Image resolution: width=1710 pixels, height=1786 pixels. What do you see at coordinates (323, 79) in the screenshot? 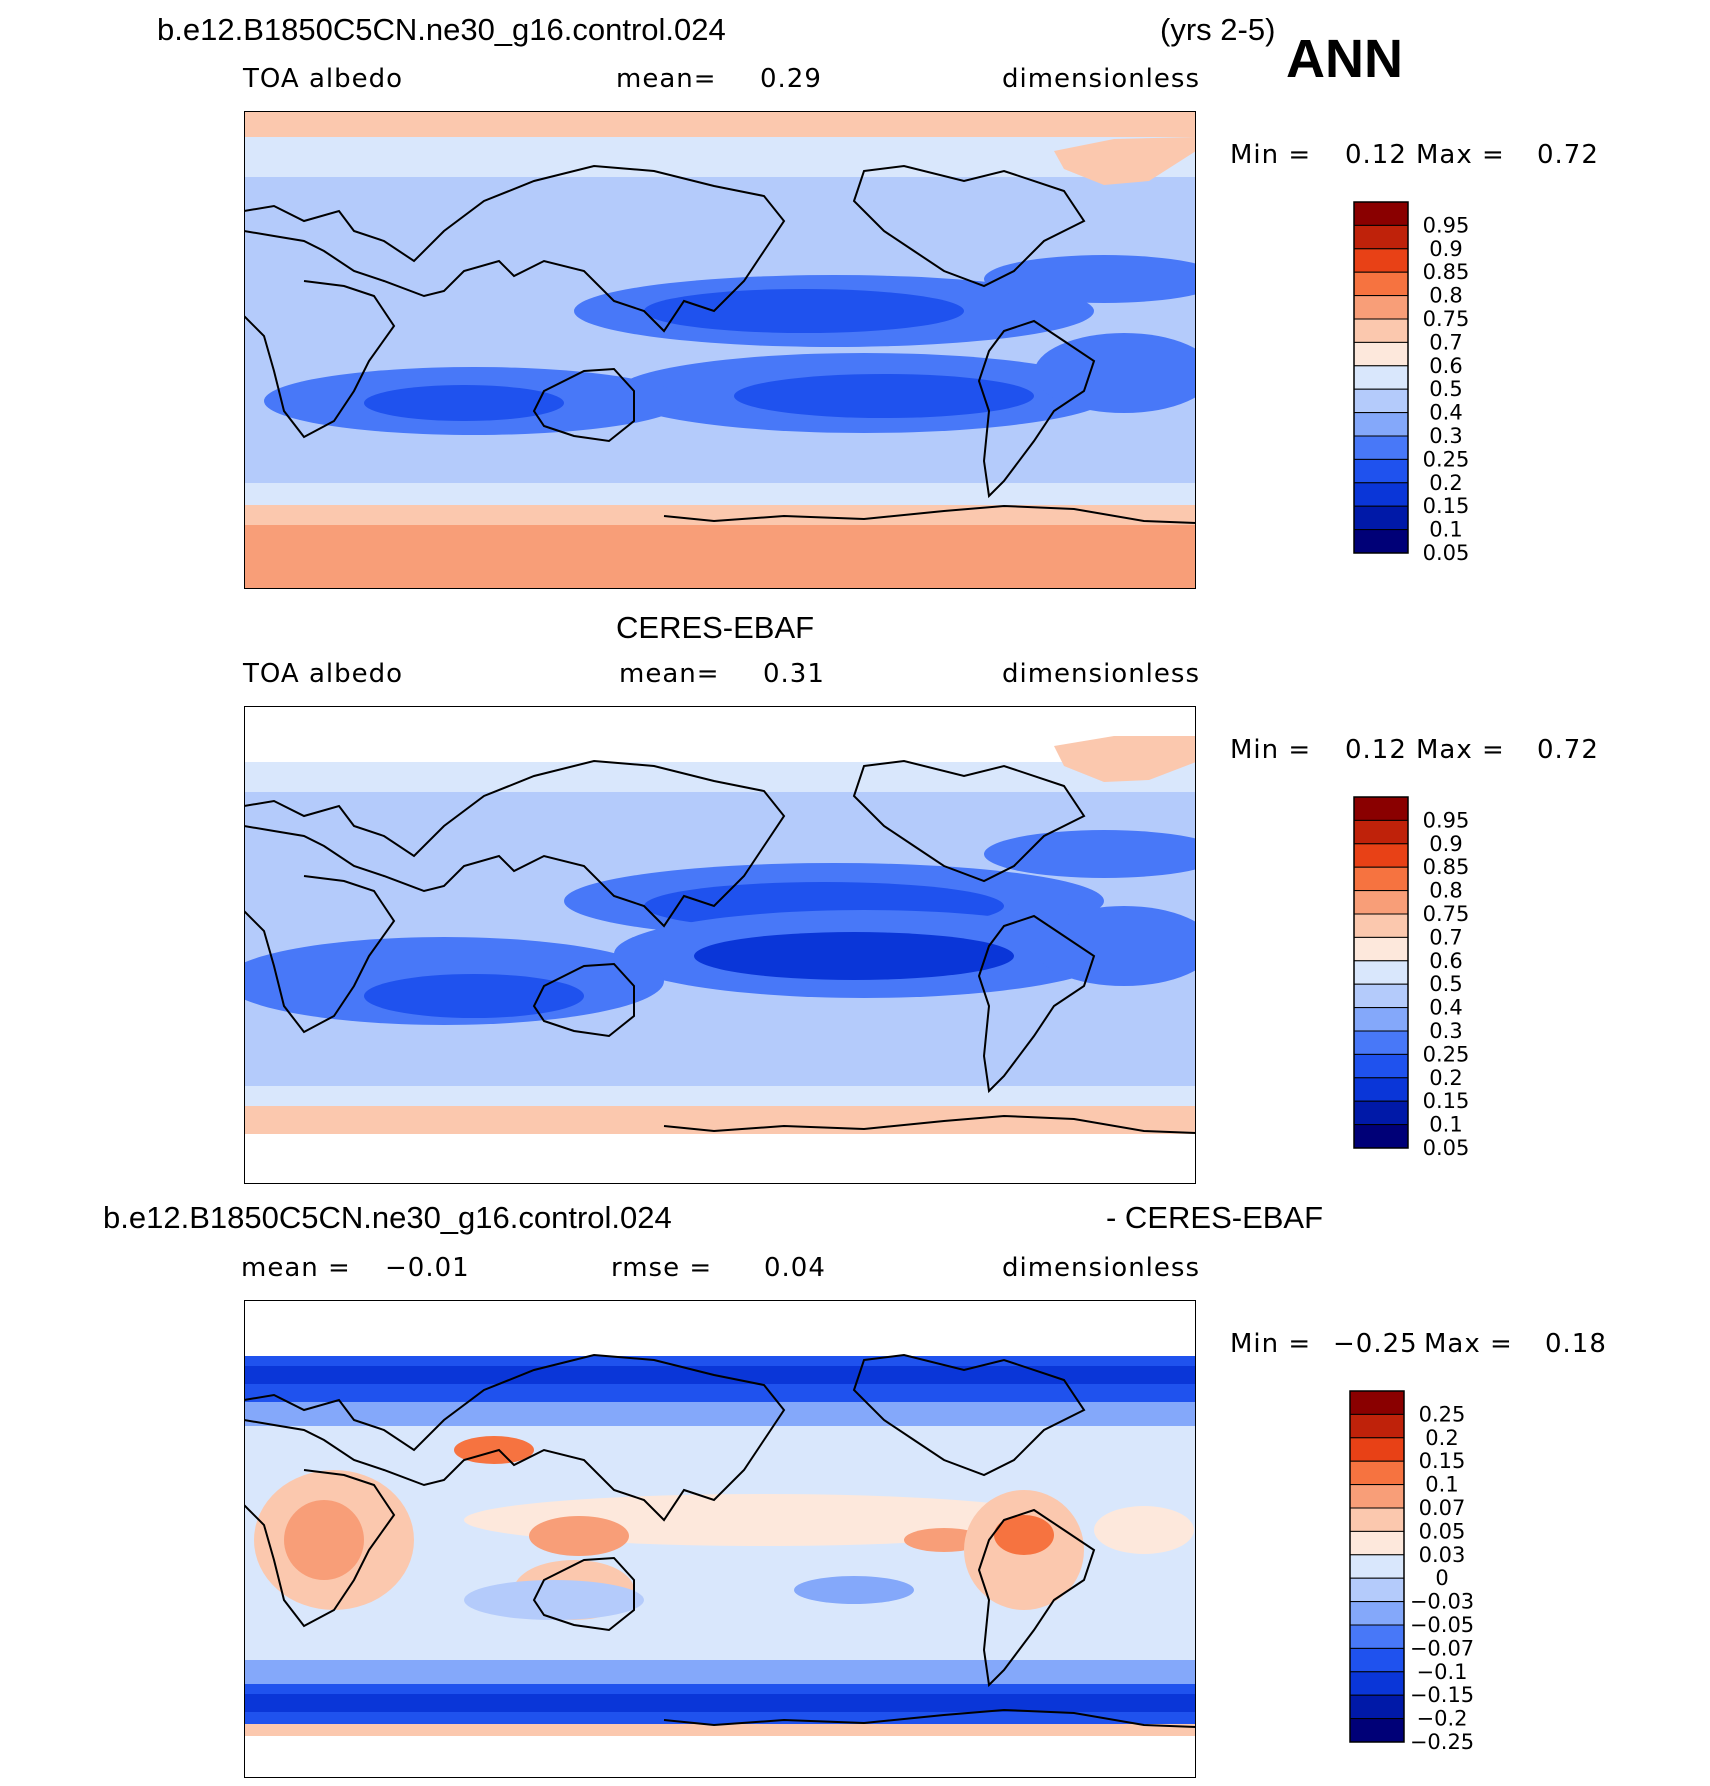
I see `panel1-variable: TOA albedo` at bounding box center [323, 79].